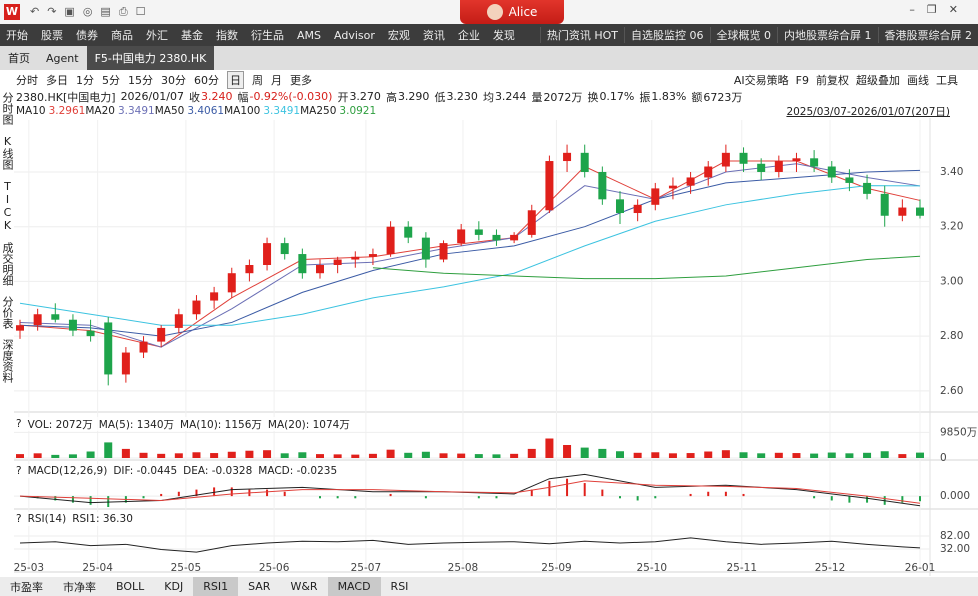 This screenshot has width=978, height=596. I want to click on period: 1分, so click(85, 80).